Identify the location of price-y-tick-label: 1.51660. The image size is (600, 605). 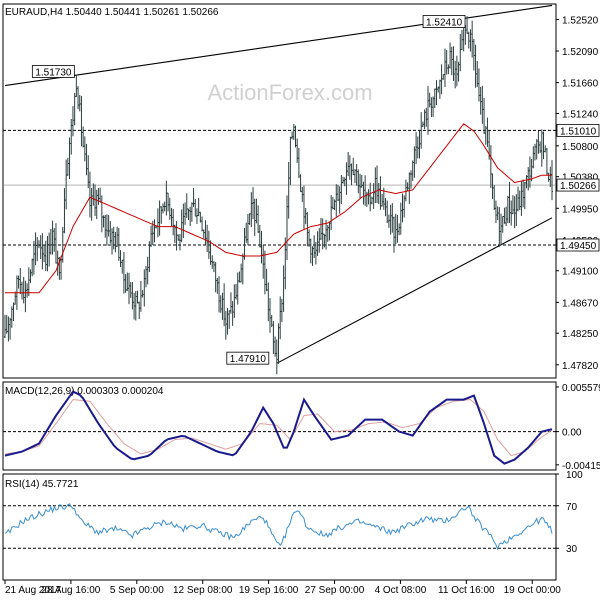
(580, 84).